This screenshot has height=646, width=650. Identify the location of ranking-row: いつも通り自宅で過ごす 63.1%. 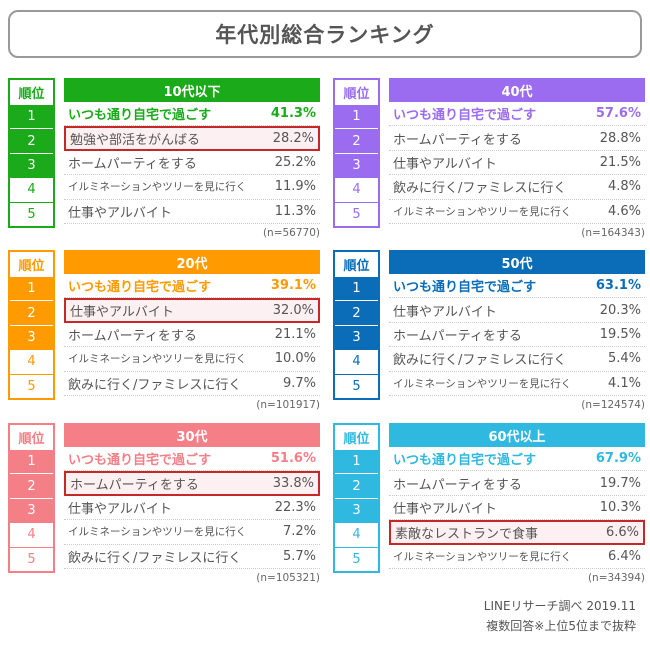
(517, 286).